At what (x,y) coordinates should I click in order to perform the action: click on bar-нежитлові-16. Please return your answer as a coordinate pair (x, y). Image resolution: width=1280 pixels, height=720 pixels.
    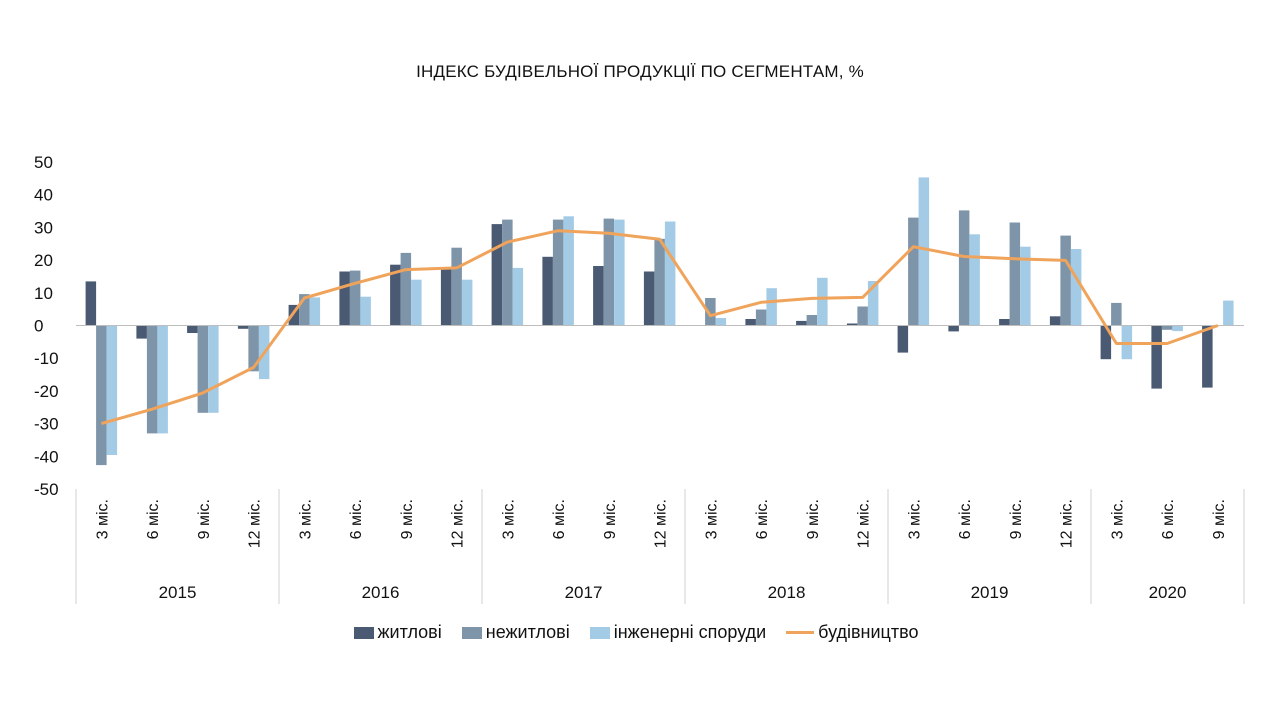
    Looking at the image, I should click on (913, 271).